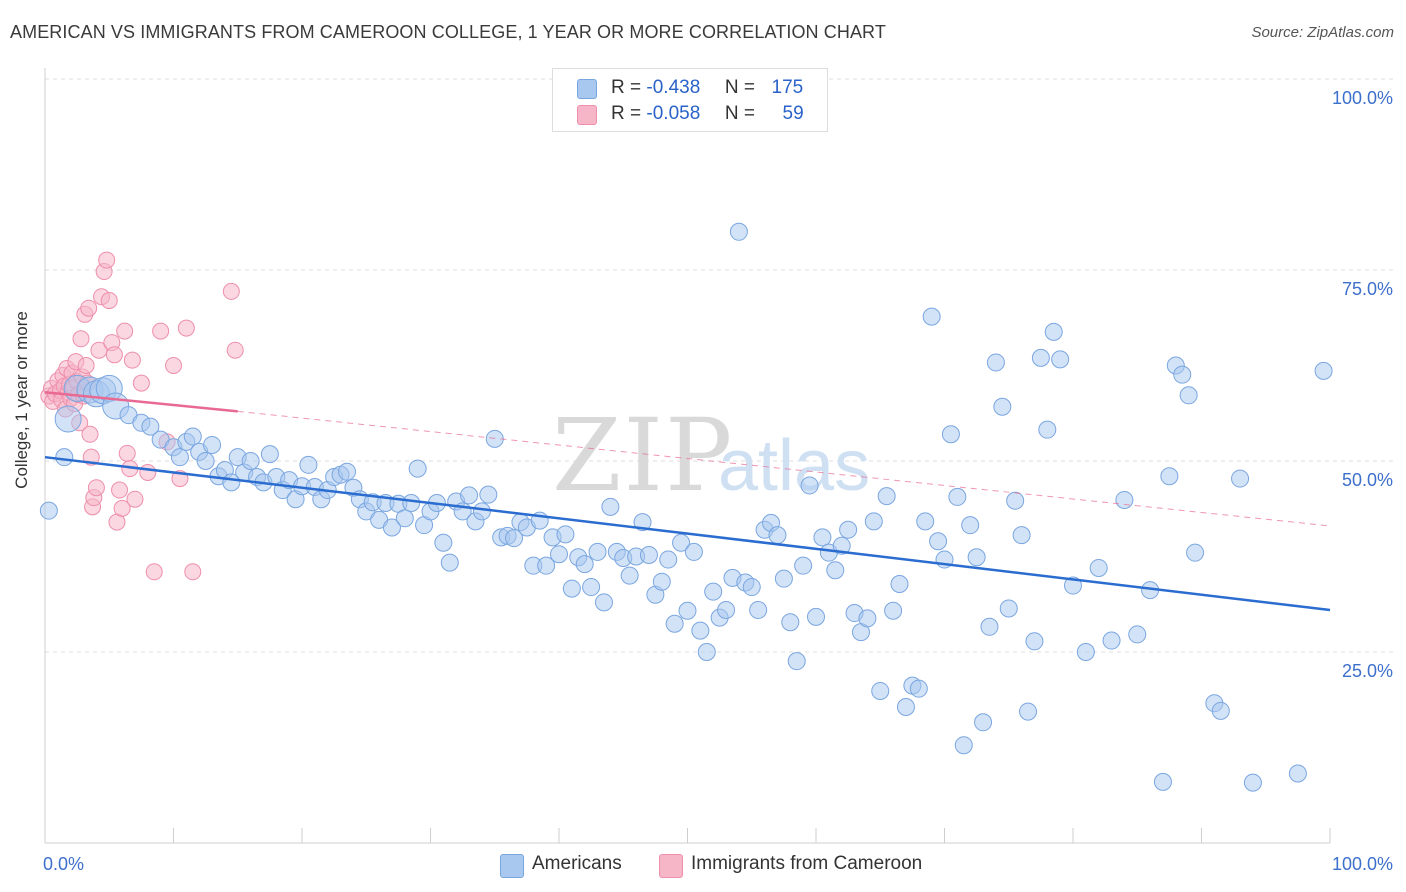  I want to click on trend-line-cameroon, so click(141, 401).